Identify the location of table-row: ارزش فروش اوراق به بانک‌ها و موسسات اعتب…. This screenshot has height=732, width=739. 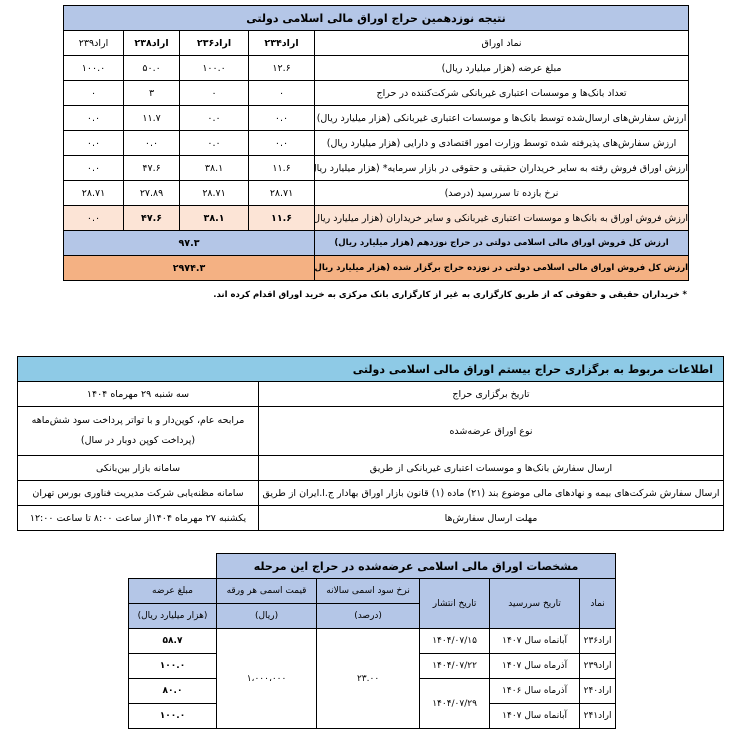
(376, 218).